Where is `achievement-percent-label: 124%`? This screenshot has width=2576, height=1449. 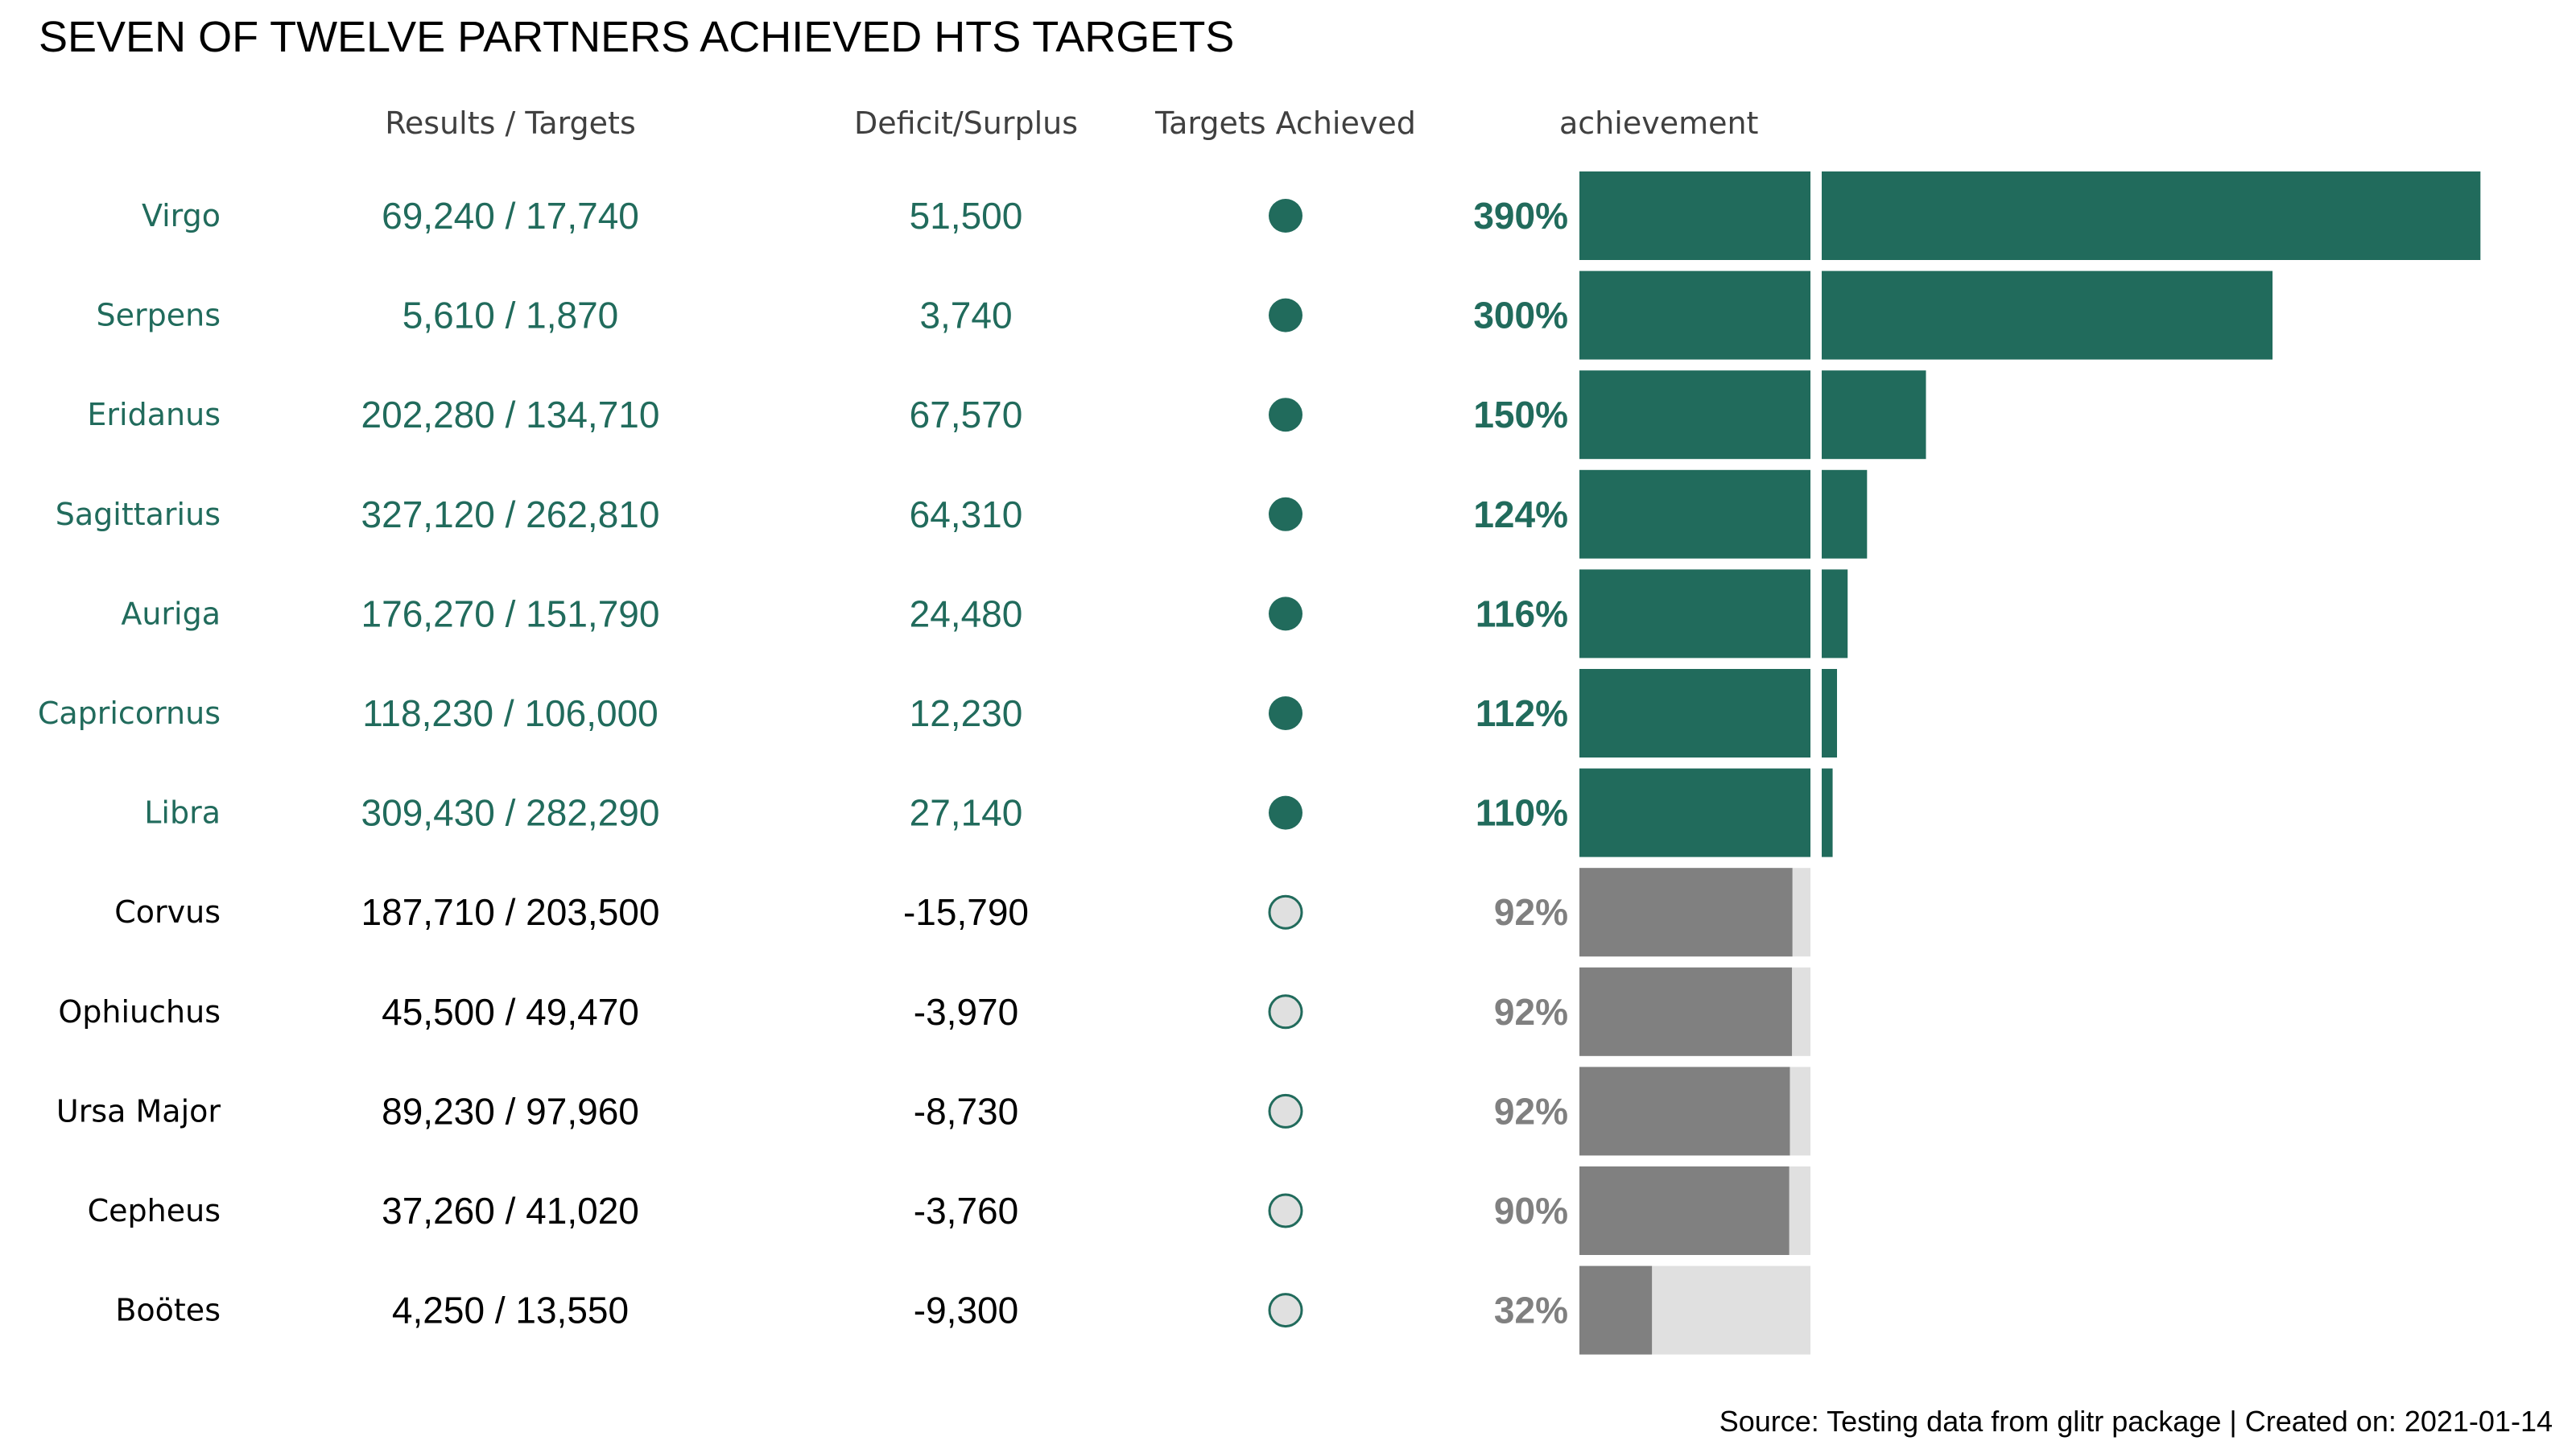
achievement-percent-label: 124% is located at coordinates (1520, 514).